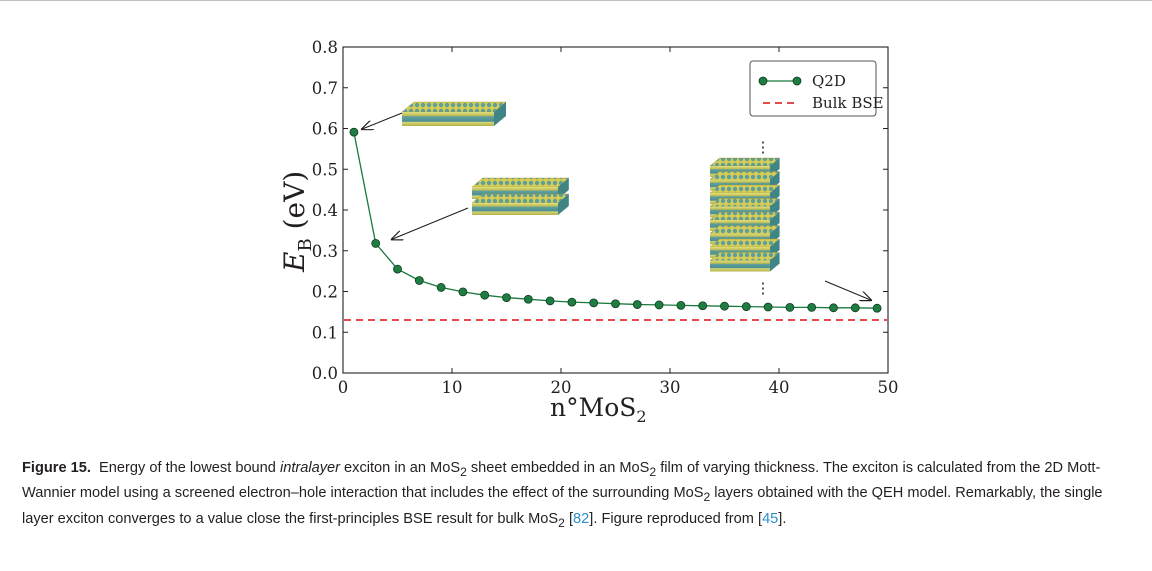 This screenshot has width=1152, height=571. What do you see at coordinates (829, 81) in the screenshot?
I see `legend-q2d-label: Q2D` at bounding box center [829, 81].